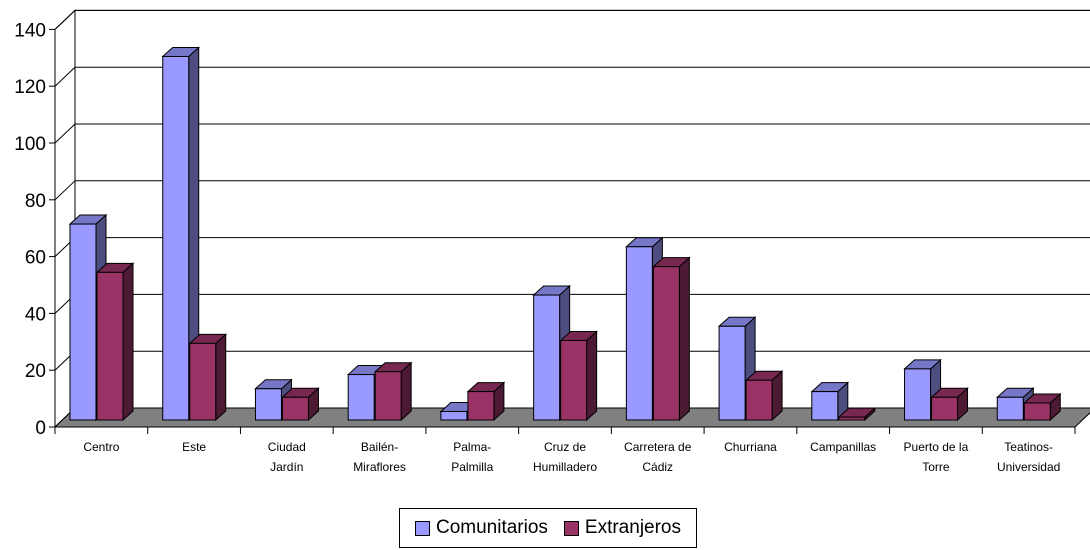  What do you see at coordinates (35, 258) in the screenshot?
I see `y-tick-label: 60` at bounding box center [35, 258].